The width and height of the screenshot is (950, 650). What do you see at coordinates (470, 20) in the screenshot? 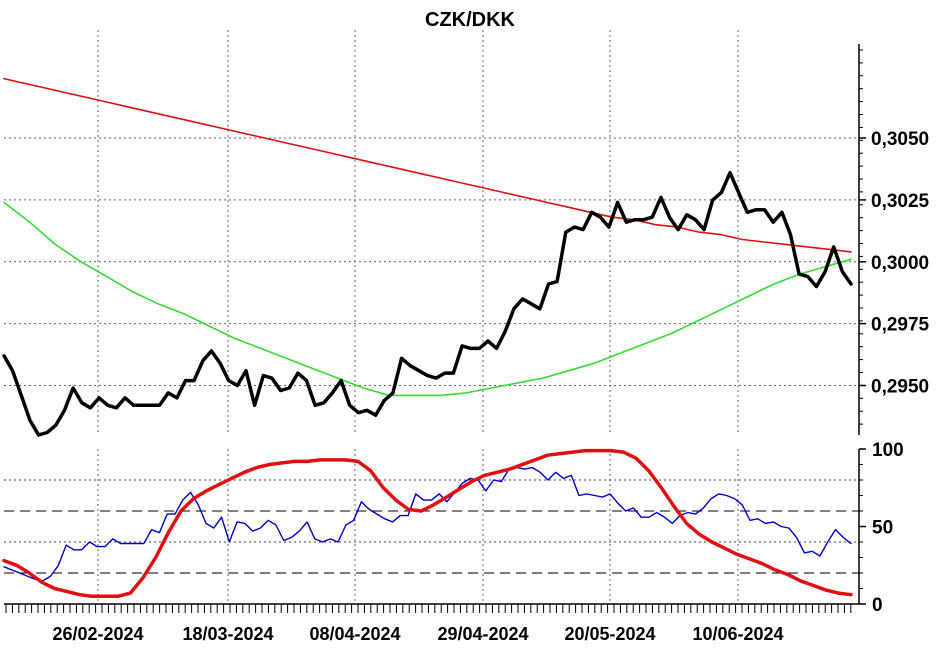
I see `chart-title: CZK/DKK` at bounding box center [470, 20].